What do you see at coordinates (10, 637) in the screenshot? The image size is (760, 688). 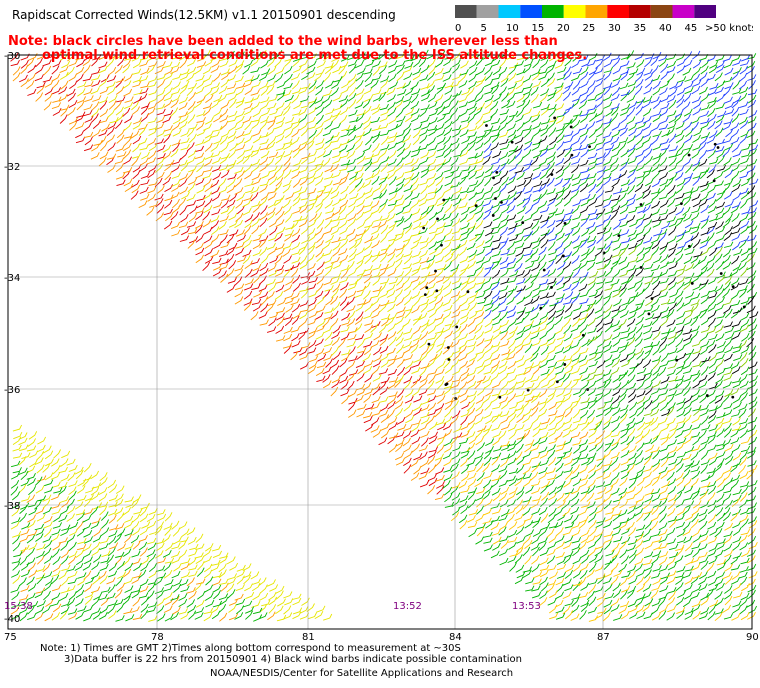 I see `longitude-label: 75` at bounding box center [10, 637].